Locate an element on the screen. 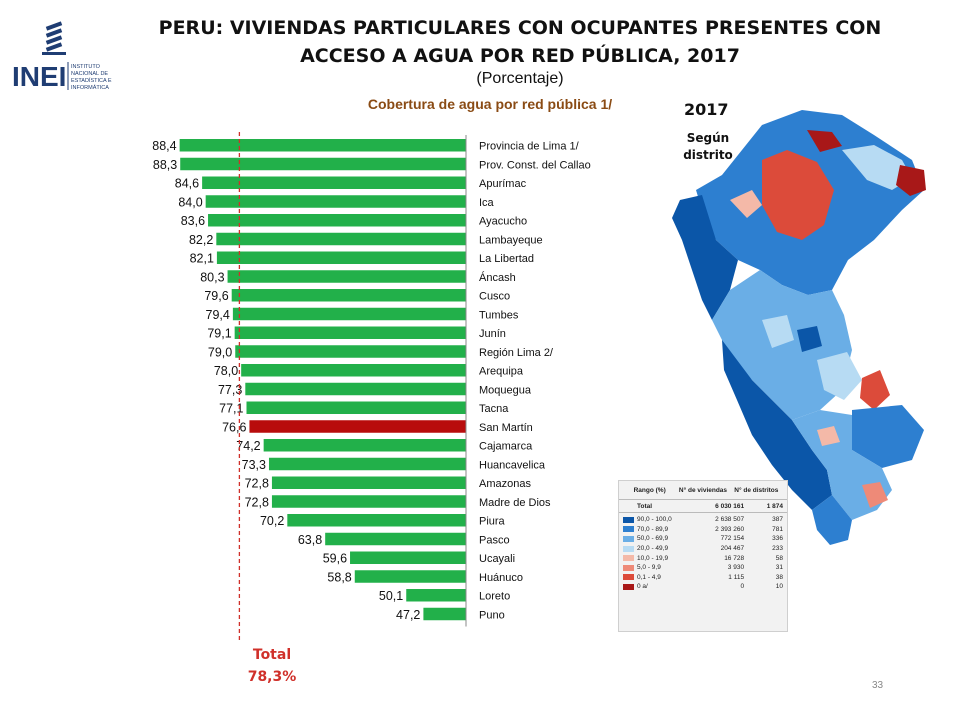 The height and width of the screenshot is (720, 960). map-year: 2017 is located at coordinates (706, 109).